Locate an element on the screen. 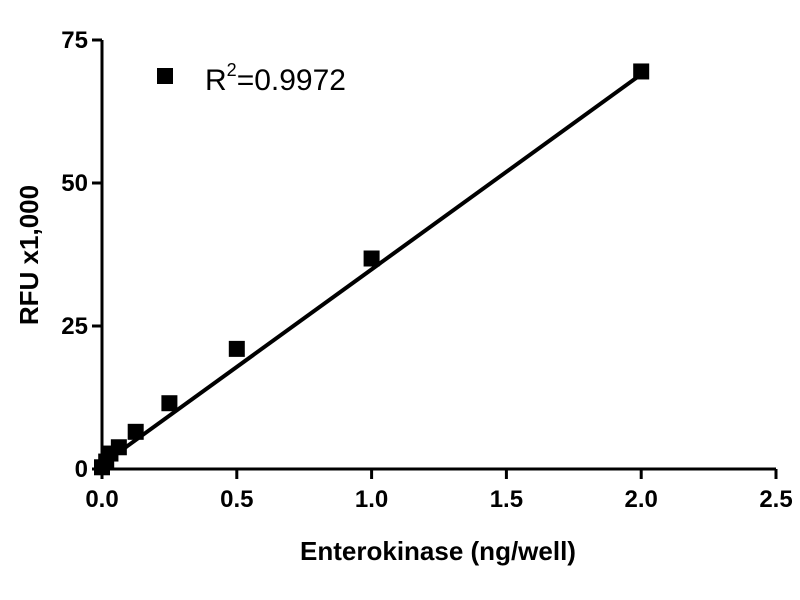 This screenshot has height=600, width=800. y-axis: 0 25 50 75 is located at coordinates (82, 255).